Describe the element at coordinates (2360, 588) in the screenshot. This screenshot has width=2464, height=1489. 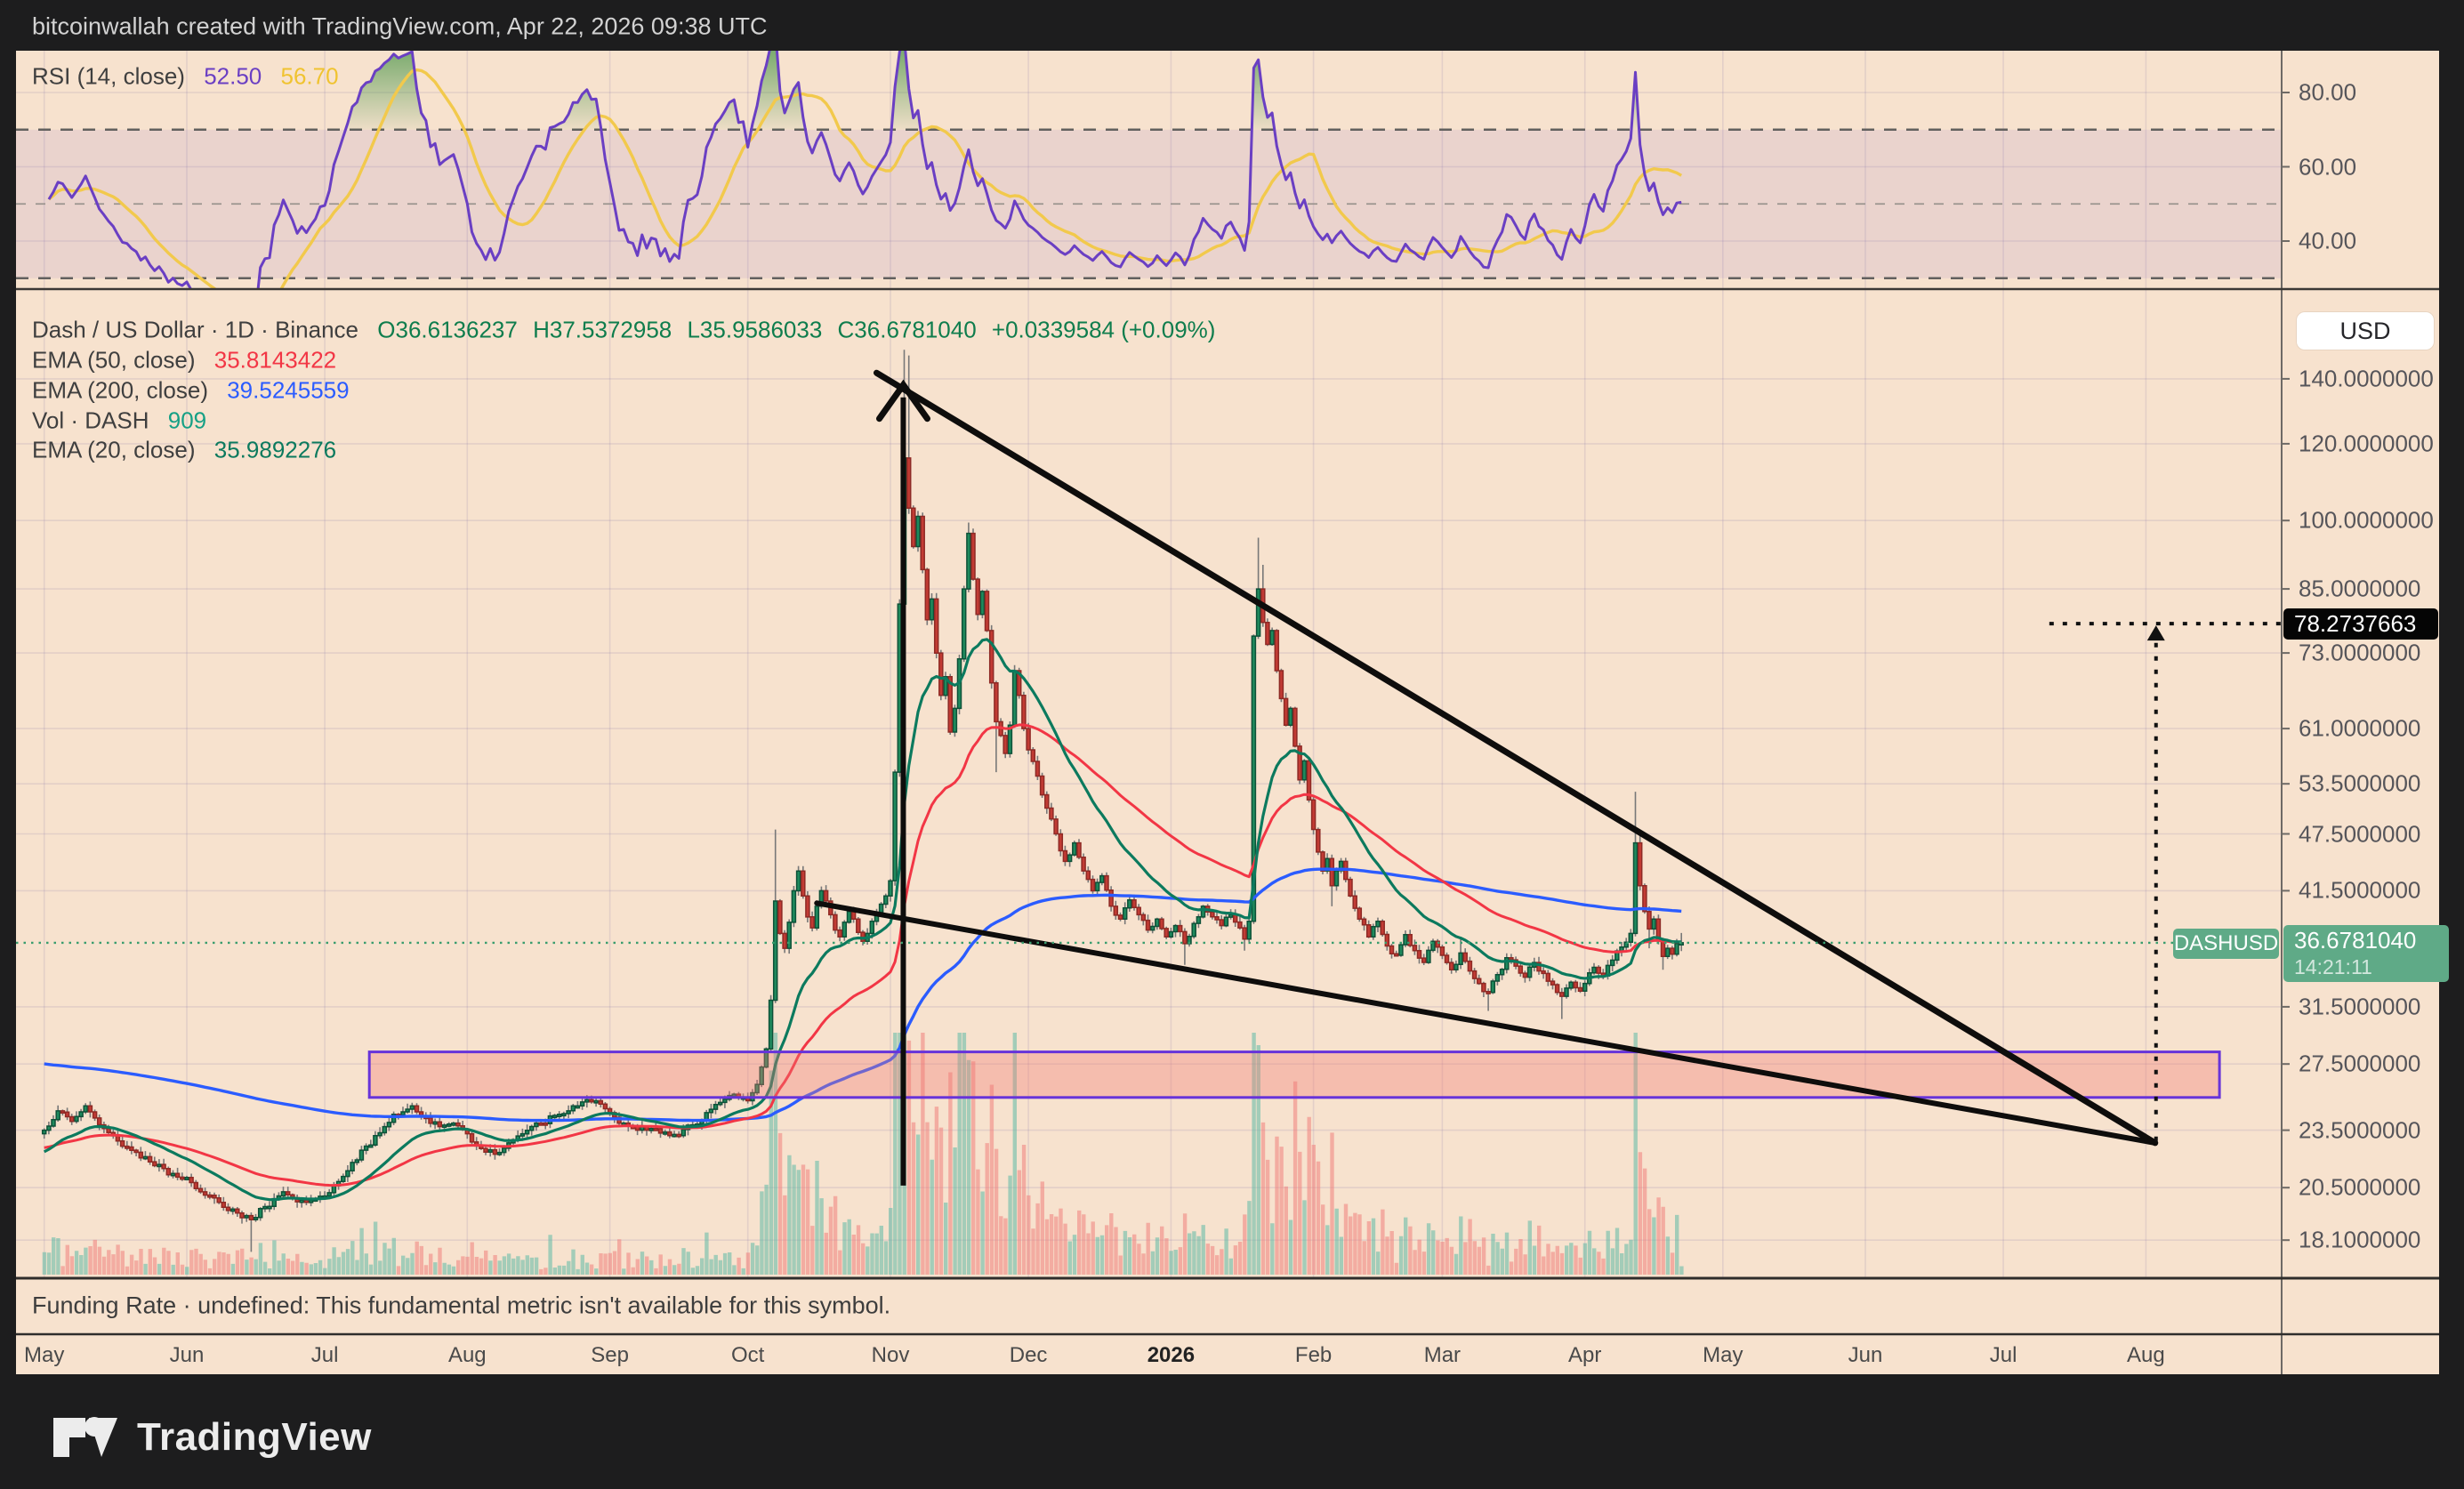
I see `price-axis-label: 85.0000000` at that location.